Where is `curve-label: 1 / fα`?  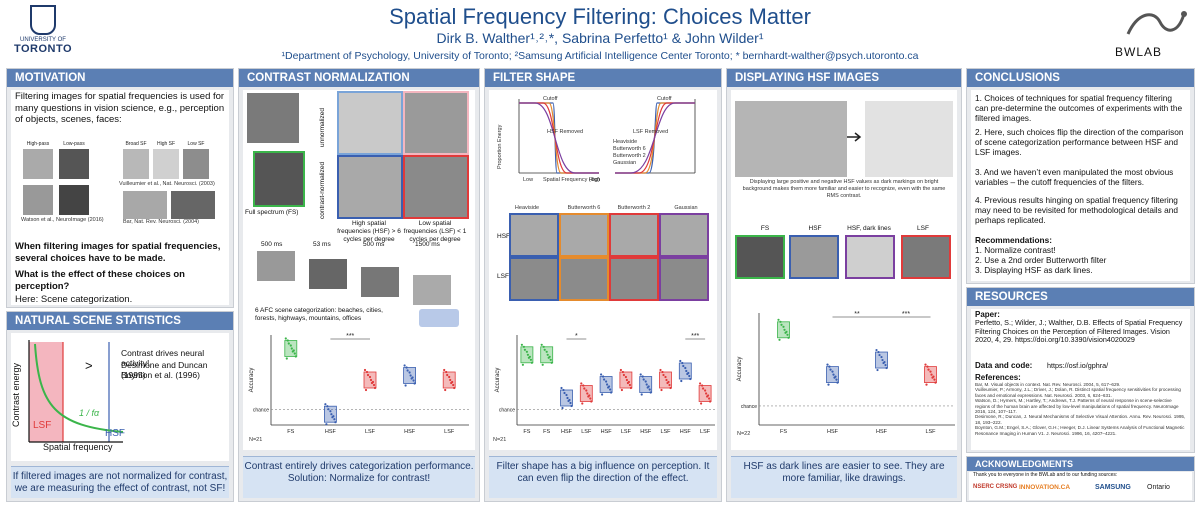
curve-label: 1 / fα is located at coordinates (89, 413).